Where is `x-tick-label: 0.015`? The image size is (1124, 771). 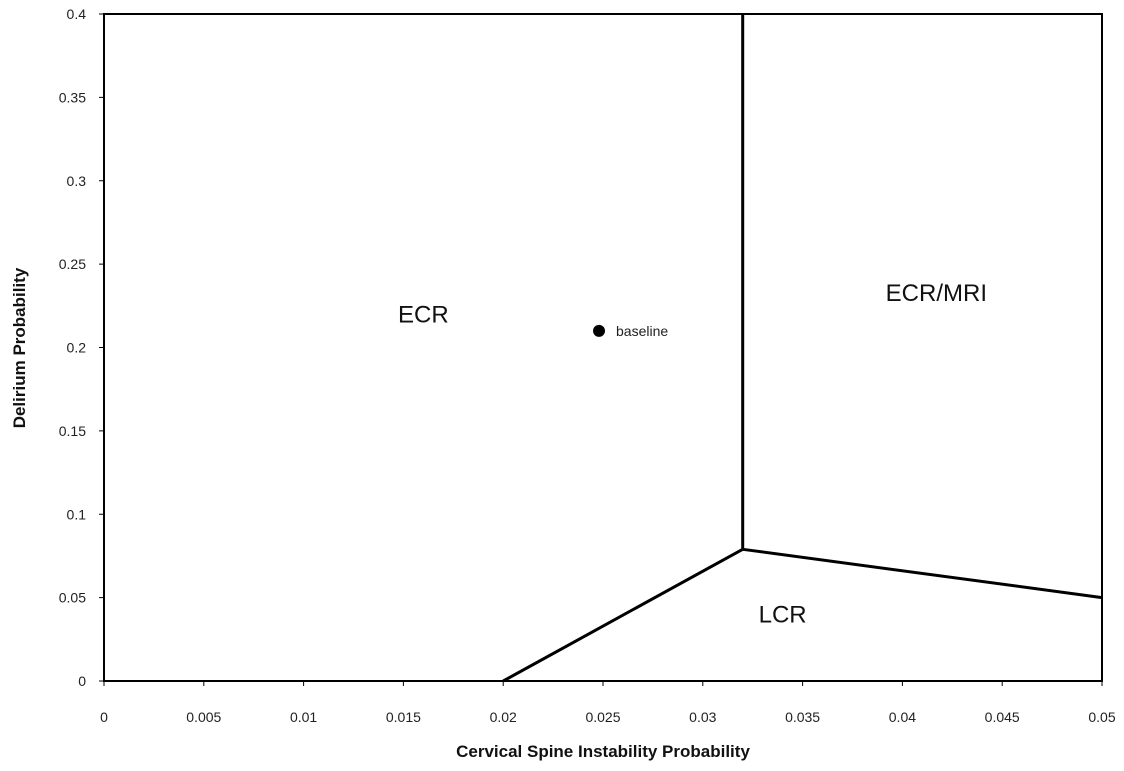
x-tick-label: 0.015 is located at coordinates (403, 717).